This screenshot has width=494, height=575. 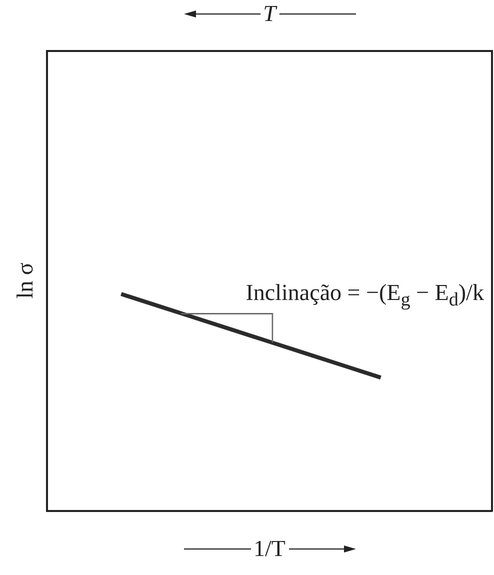 I want to click on x-axis-title: 1/T, so click(x=270, y=549).